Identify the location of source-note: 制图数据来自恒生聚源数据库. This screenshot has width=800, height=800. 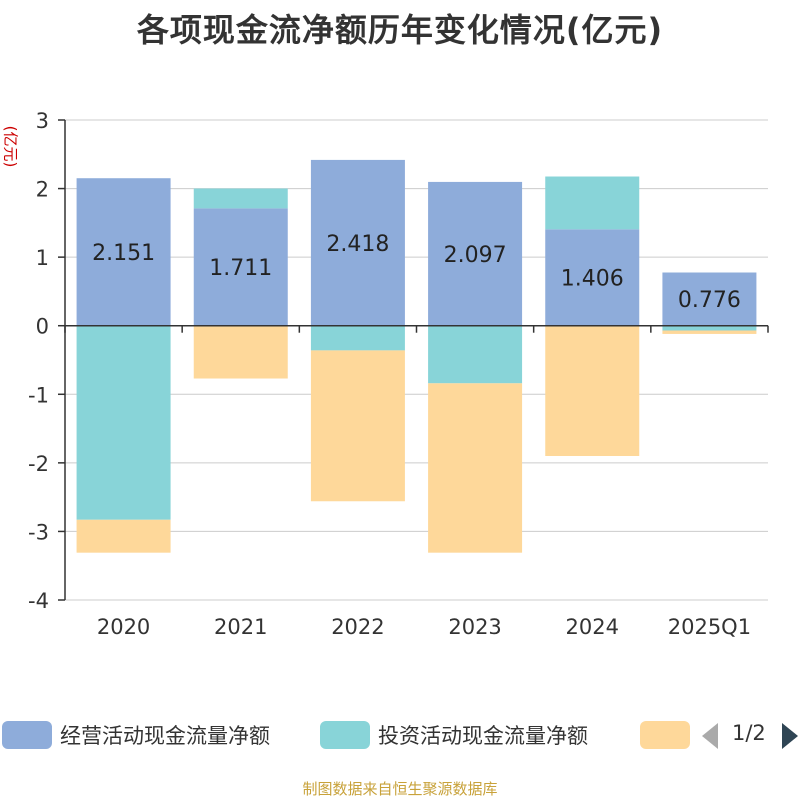
(400, 789).